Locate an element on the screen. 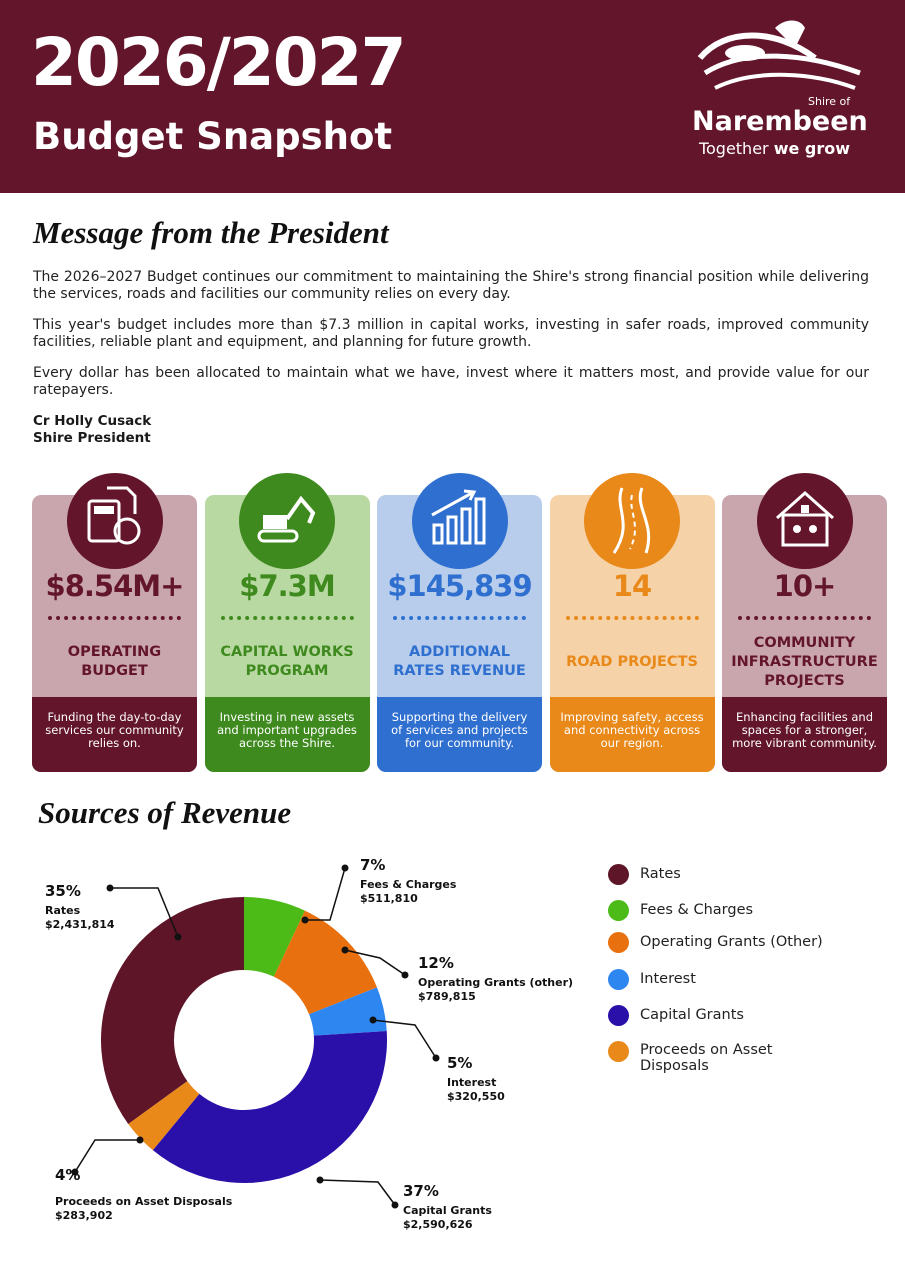 This screenshot has height=1280, width=905. stat-value: 10+ is located at coordinates (805, 586).